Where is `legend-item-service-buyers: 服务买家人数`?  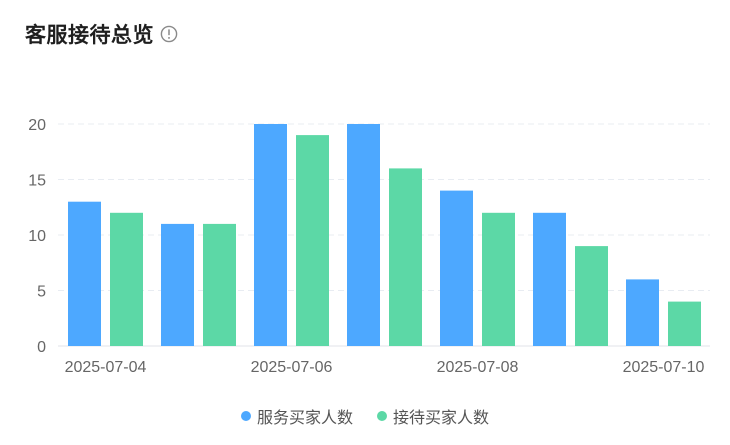
legend-item-service-buyers: 服务买家人数 is located at coordinates (296, 416).